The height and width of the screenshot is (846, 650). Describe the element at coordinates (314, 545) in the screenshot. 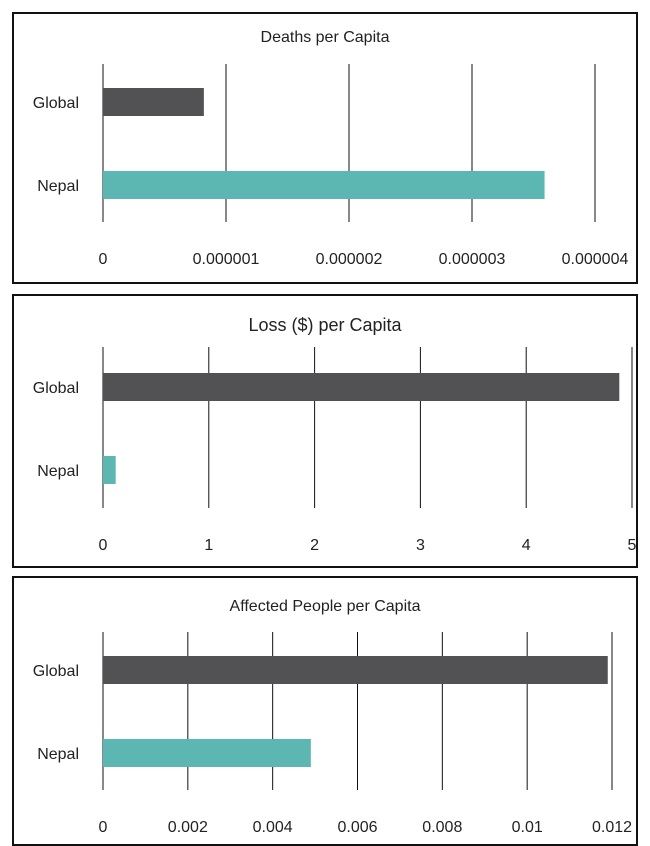

I see `tick-label: 2` at that location.